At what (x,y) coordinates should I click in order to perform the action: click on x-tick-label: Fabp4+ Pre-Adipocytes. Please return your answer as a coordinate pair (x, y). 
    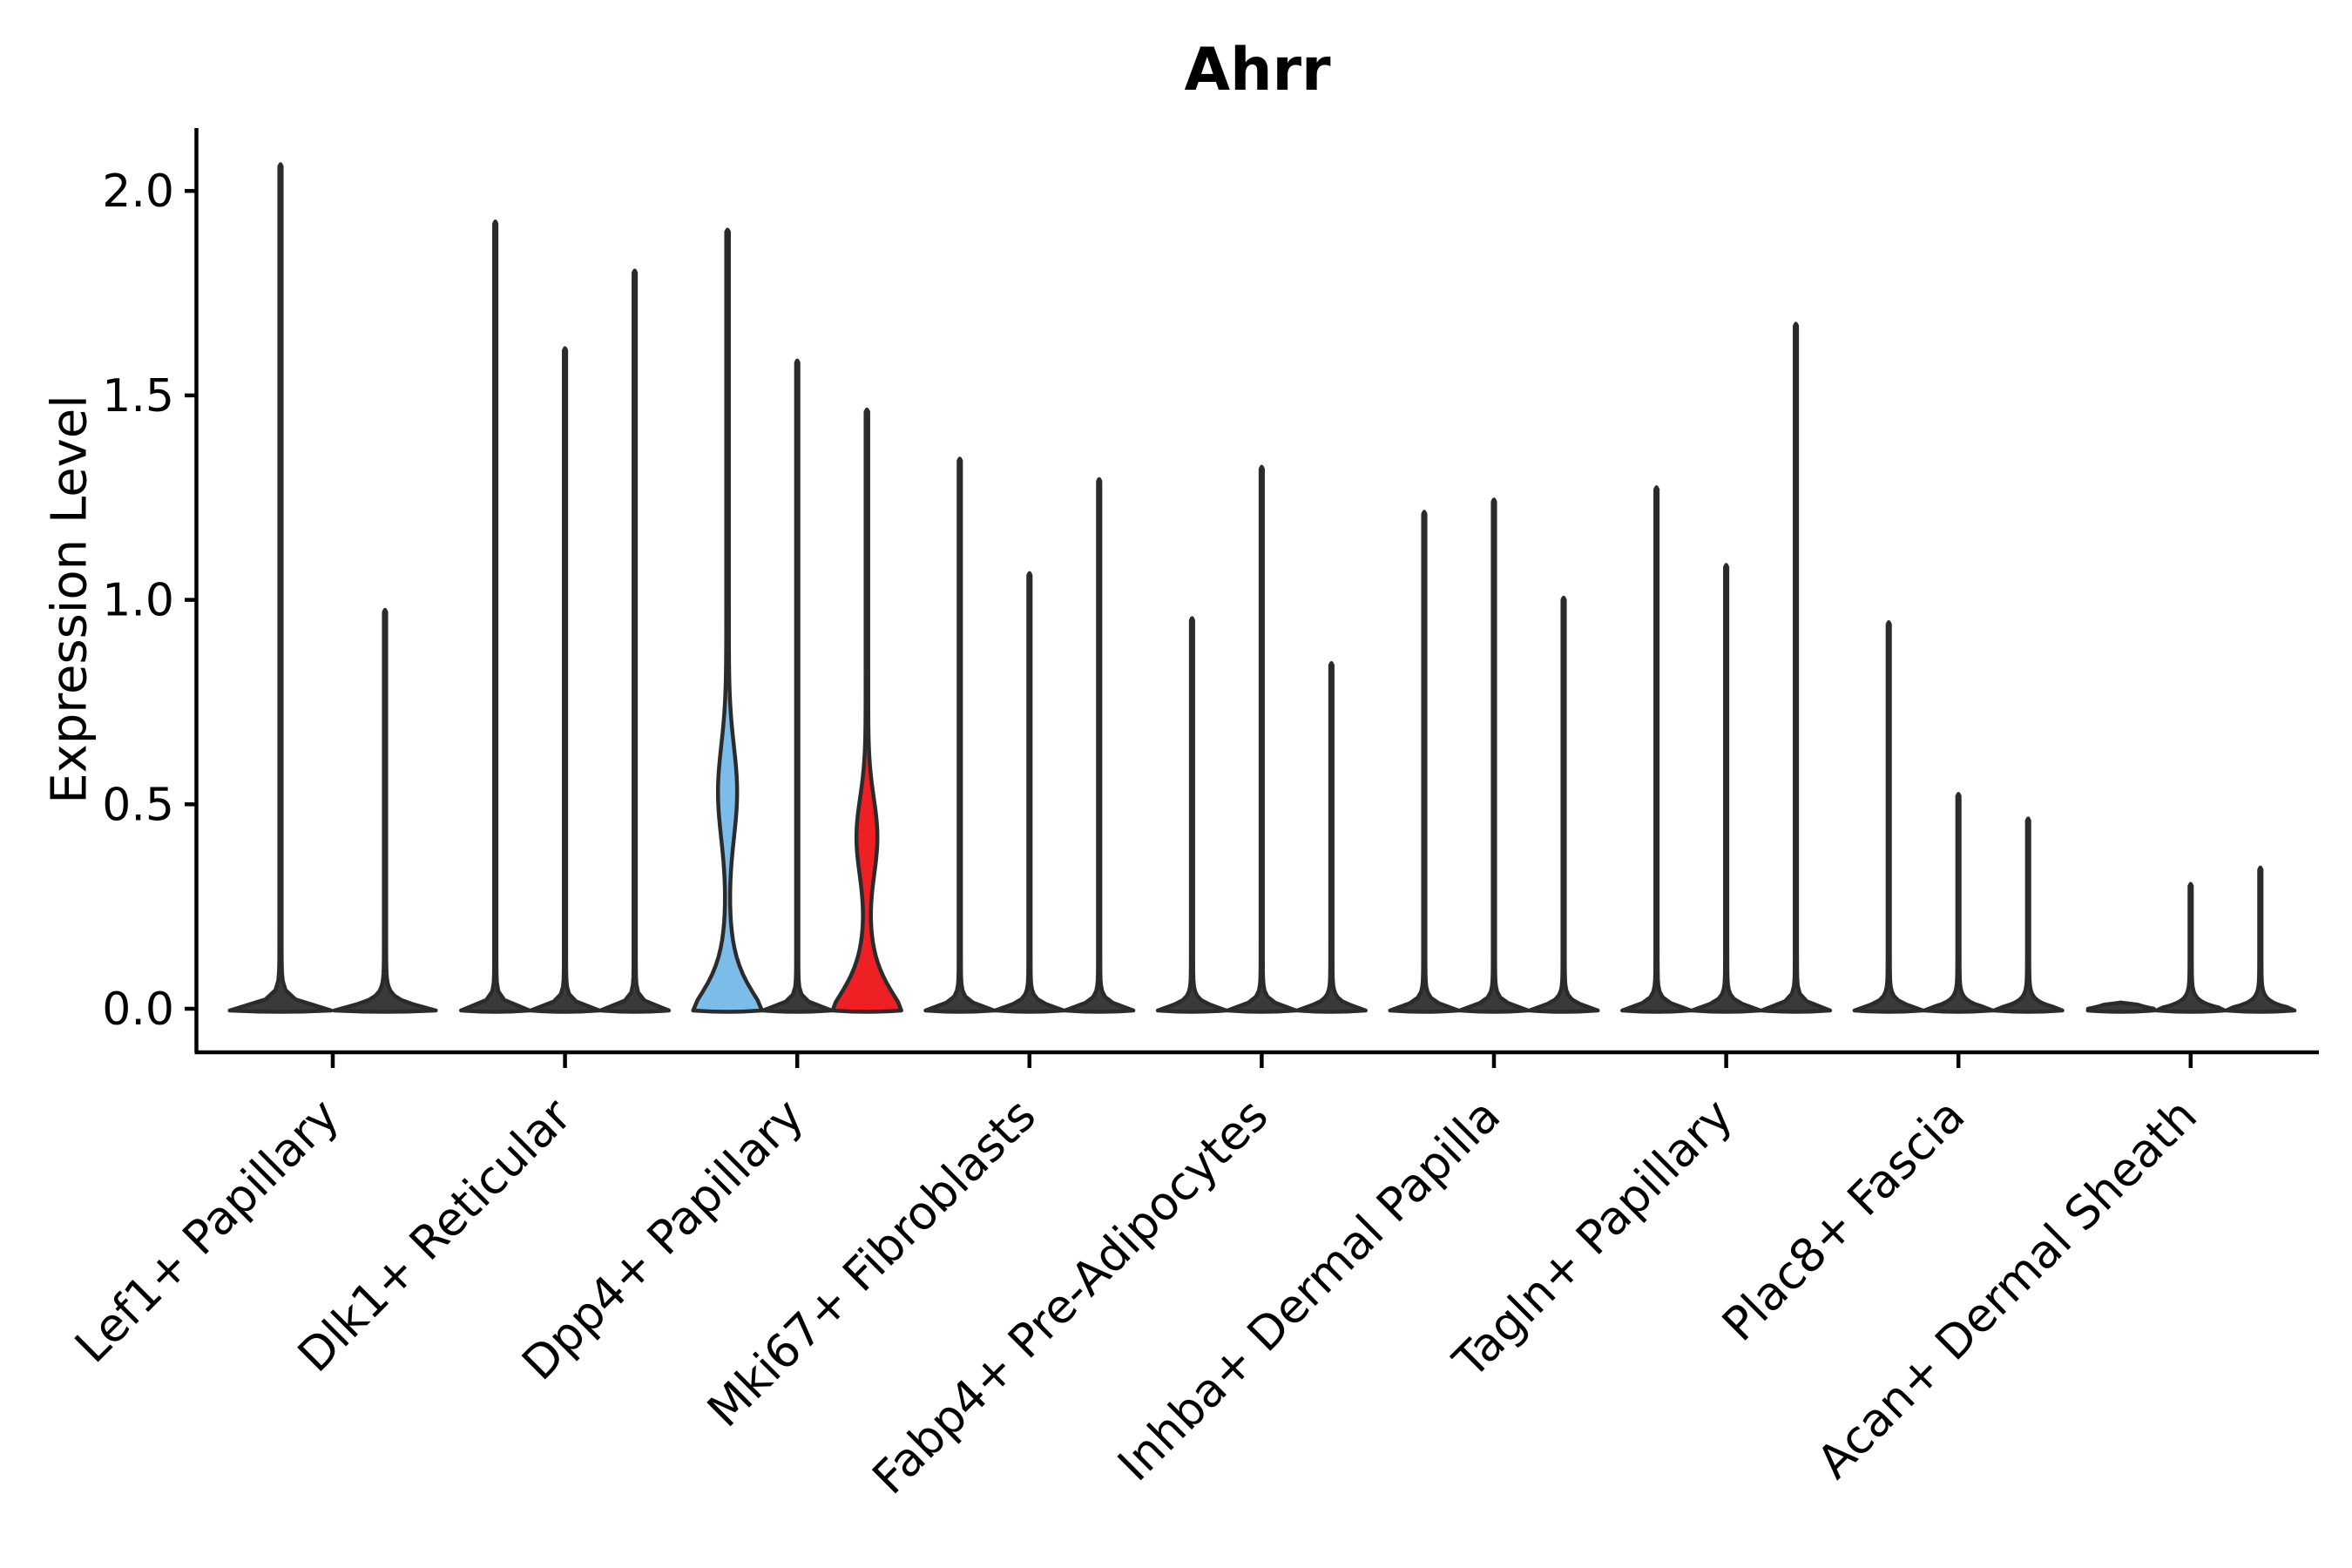
    Looking at the image, I should click on (1070, 1296).